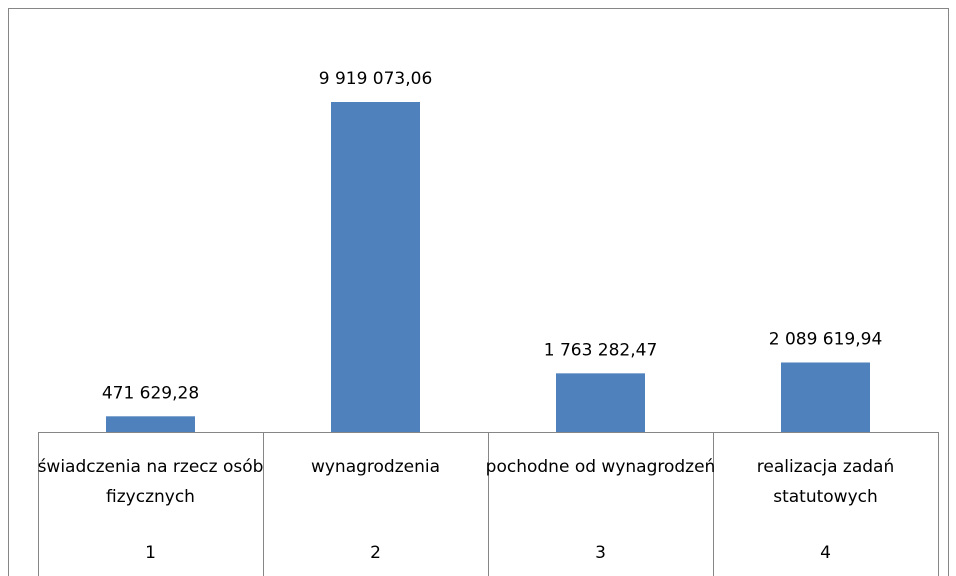 This screenshot has height=576, width=956. I want to click on data-label: 9 919 073,06, so click(376, 79).